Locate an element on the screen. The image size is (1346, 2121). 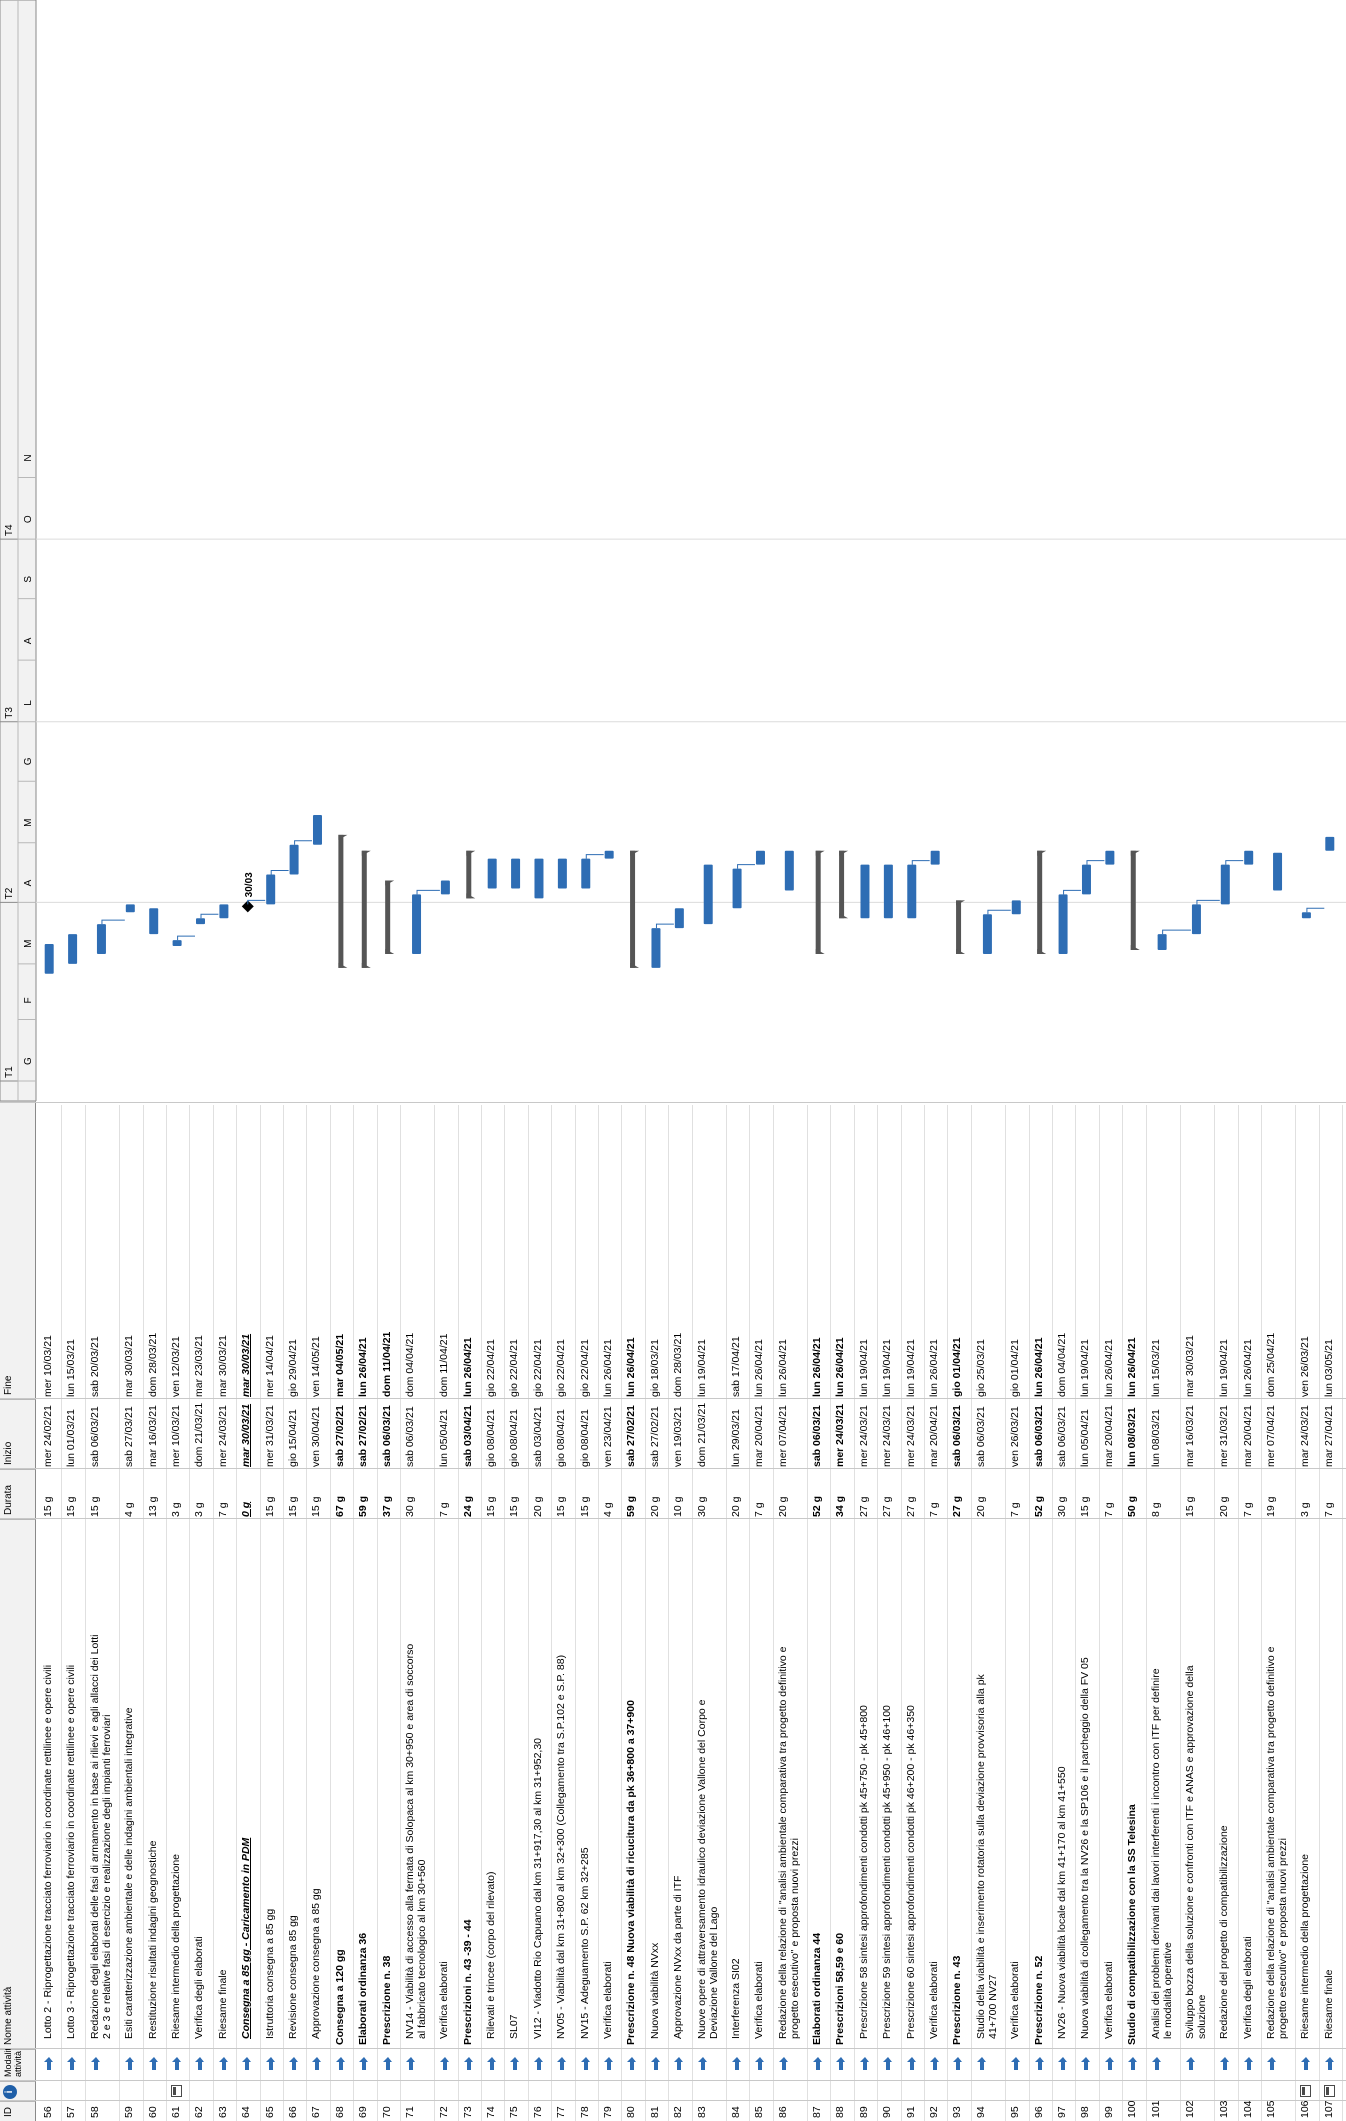
header-id: ID is located at coordinates (18, 2111).